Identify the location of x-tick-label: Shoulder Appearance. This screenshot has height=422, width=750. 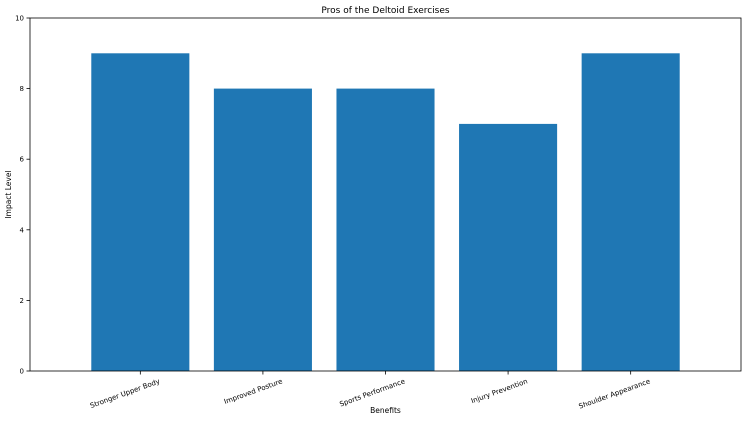
(615, 393).